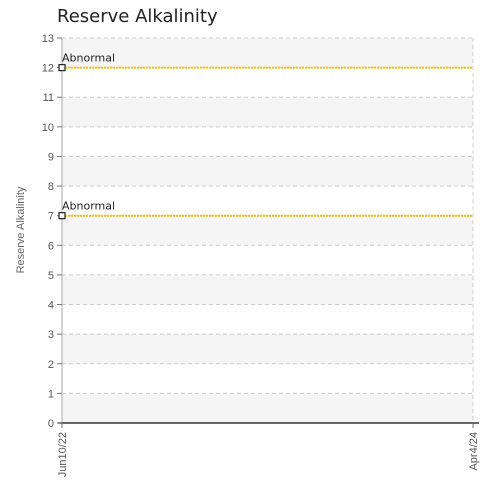  Describe the element at coordinates (51, 157) in the screenshot. I see `y-tick-label: 9` at that location.